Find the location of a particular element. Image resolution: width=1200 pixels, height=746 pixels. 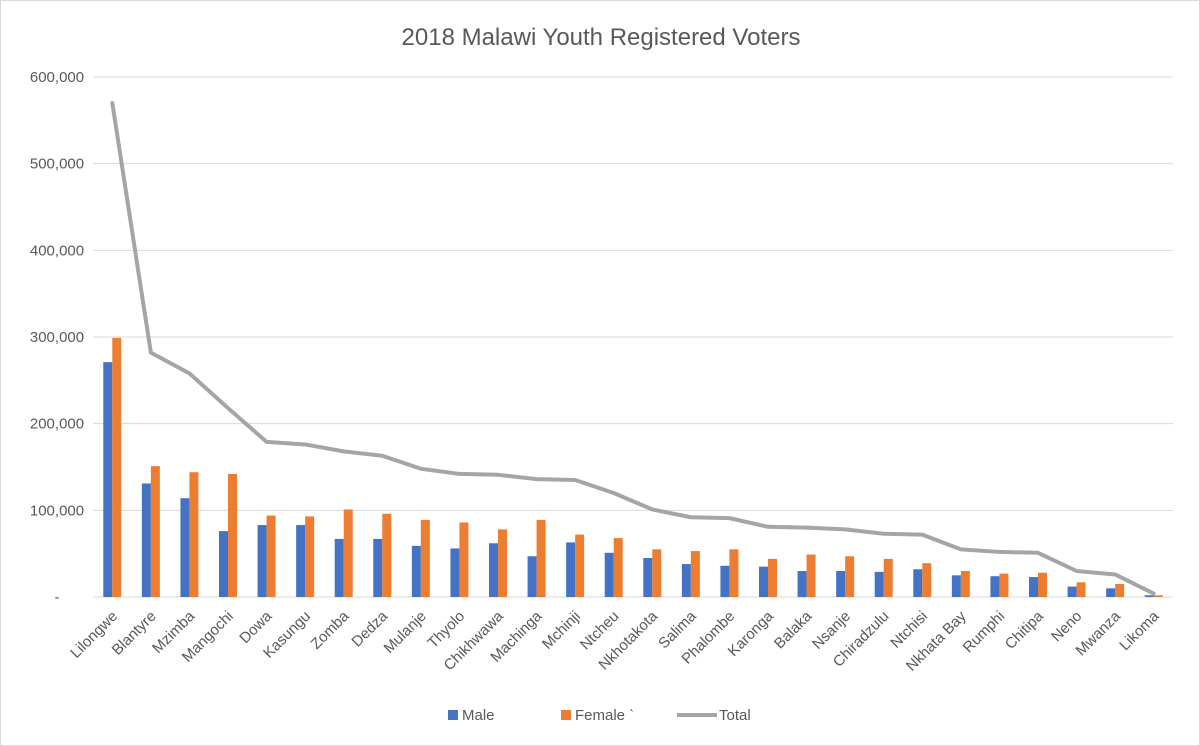

bar-female-ntchisi is located at coordinates (927, 580).